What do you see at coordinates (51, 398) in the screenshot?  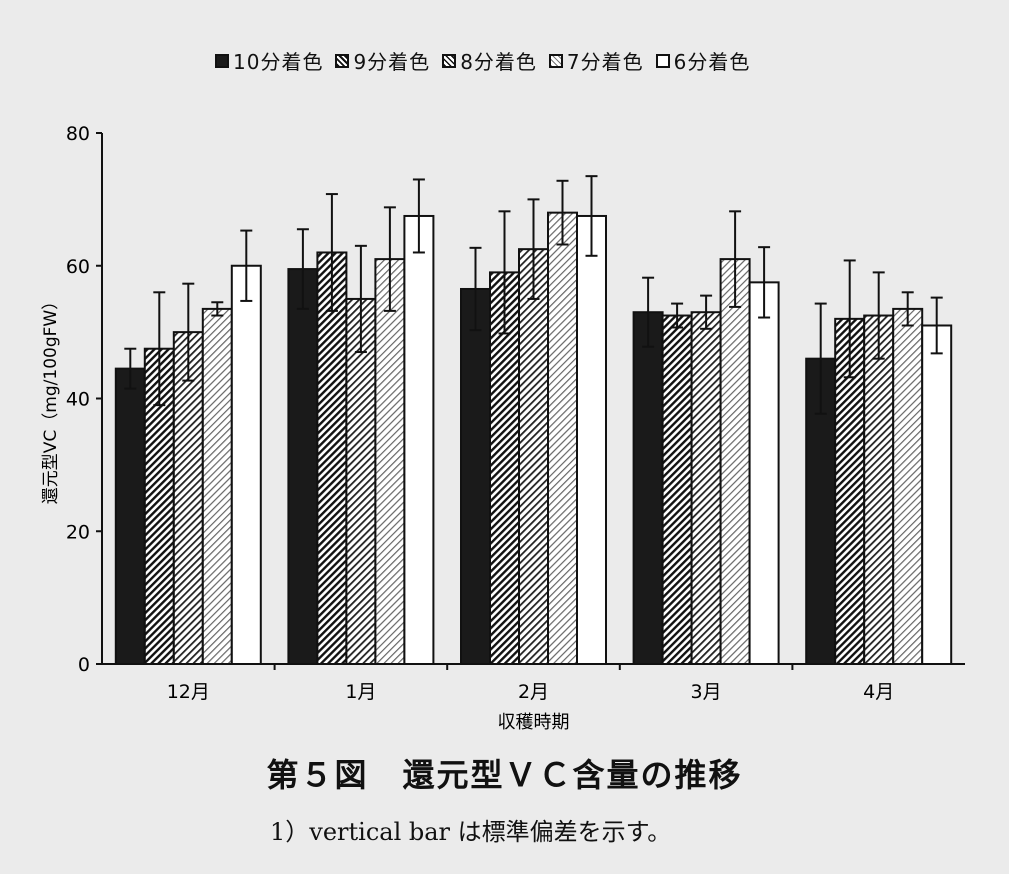 I see `y-axis-label: 還元型VC（mg/100gFW）` at bounding box center [51, 398].